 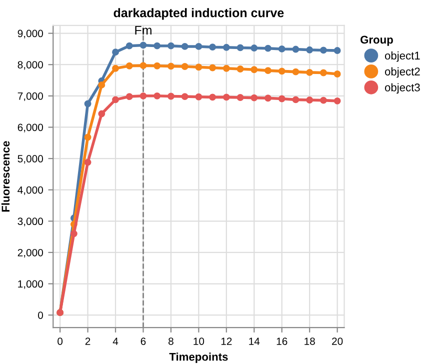 What do you see at coordinates (337, 341) in the screenshot?
I see `x-tick-label: 20` at bounding box center [337, 341].